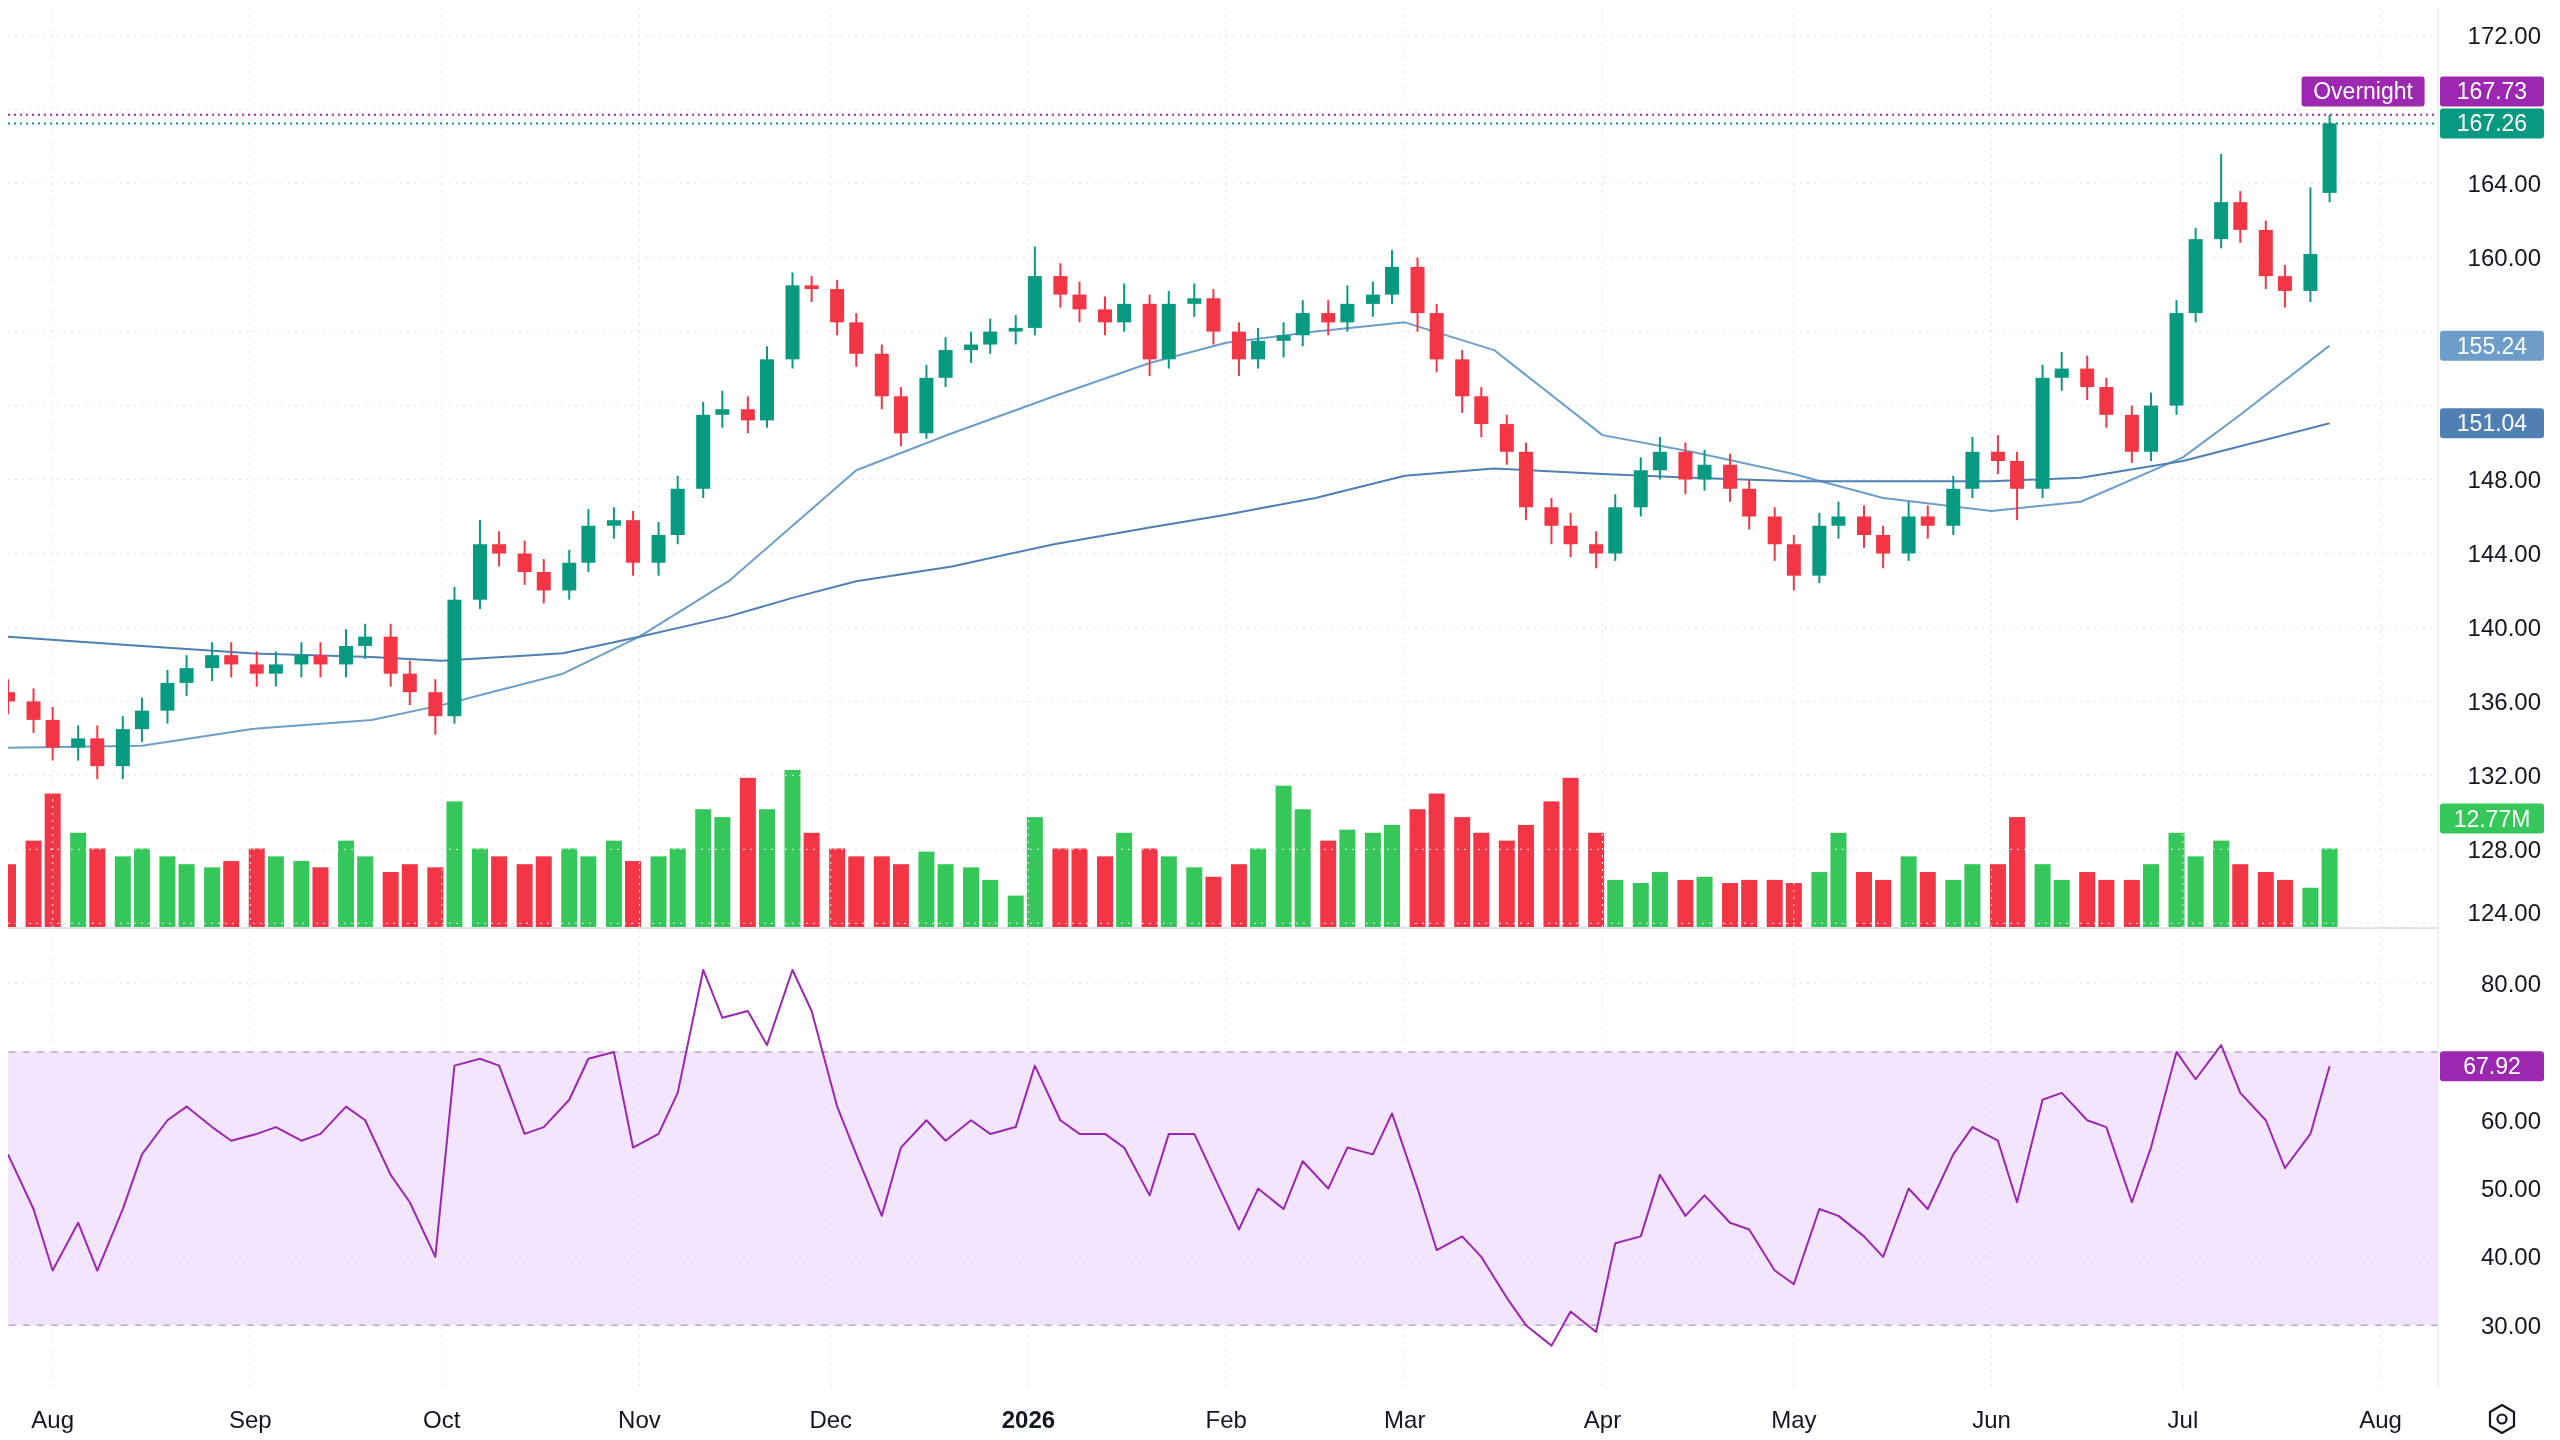  Describe the element at coordinates (2504, 775) in the screenshot. I see `y-tick-label: 132.00` at that location.